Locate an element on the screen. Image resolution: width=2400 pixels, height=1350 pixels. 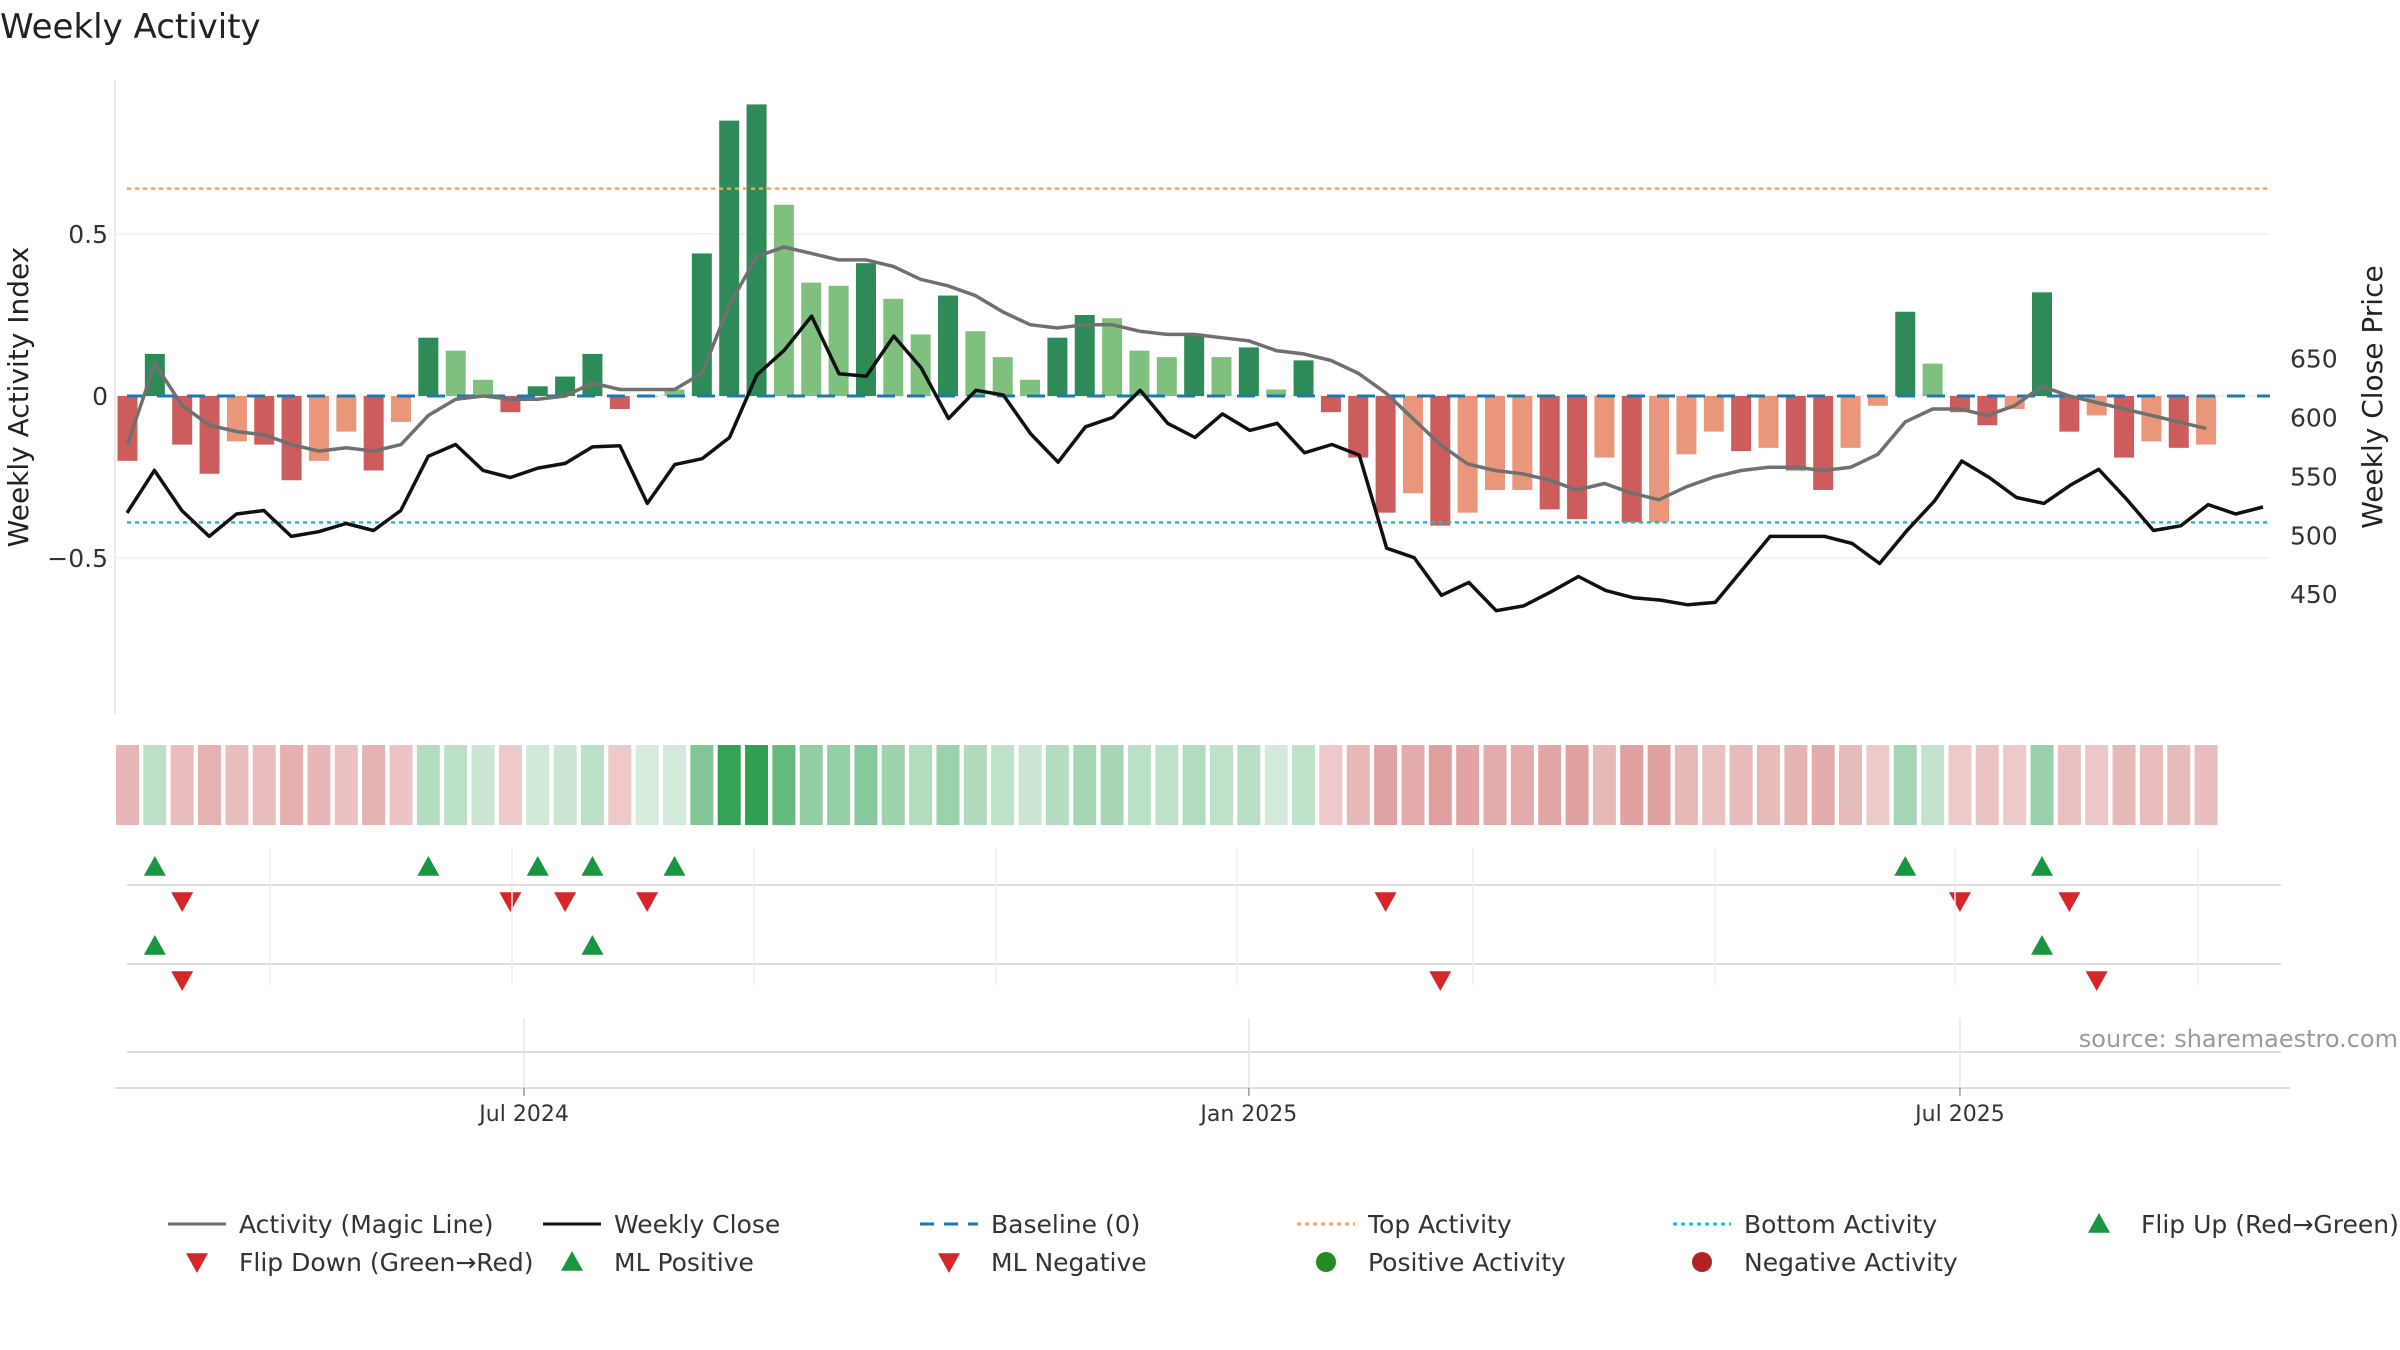
flip-markers is located at coordinates (1112, 884).